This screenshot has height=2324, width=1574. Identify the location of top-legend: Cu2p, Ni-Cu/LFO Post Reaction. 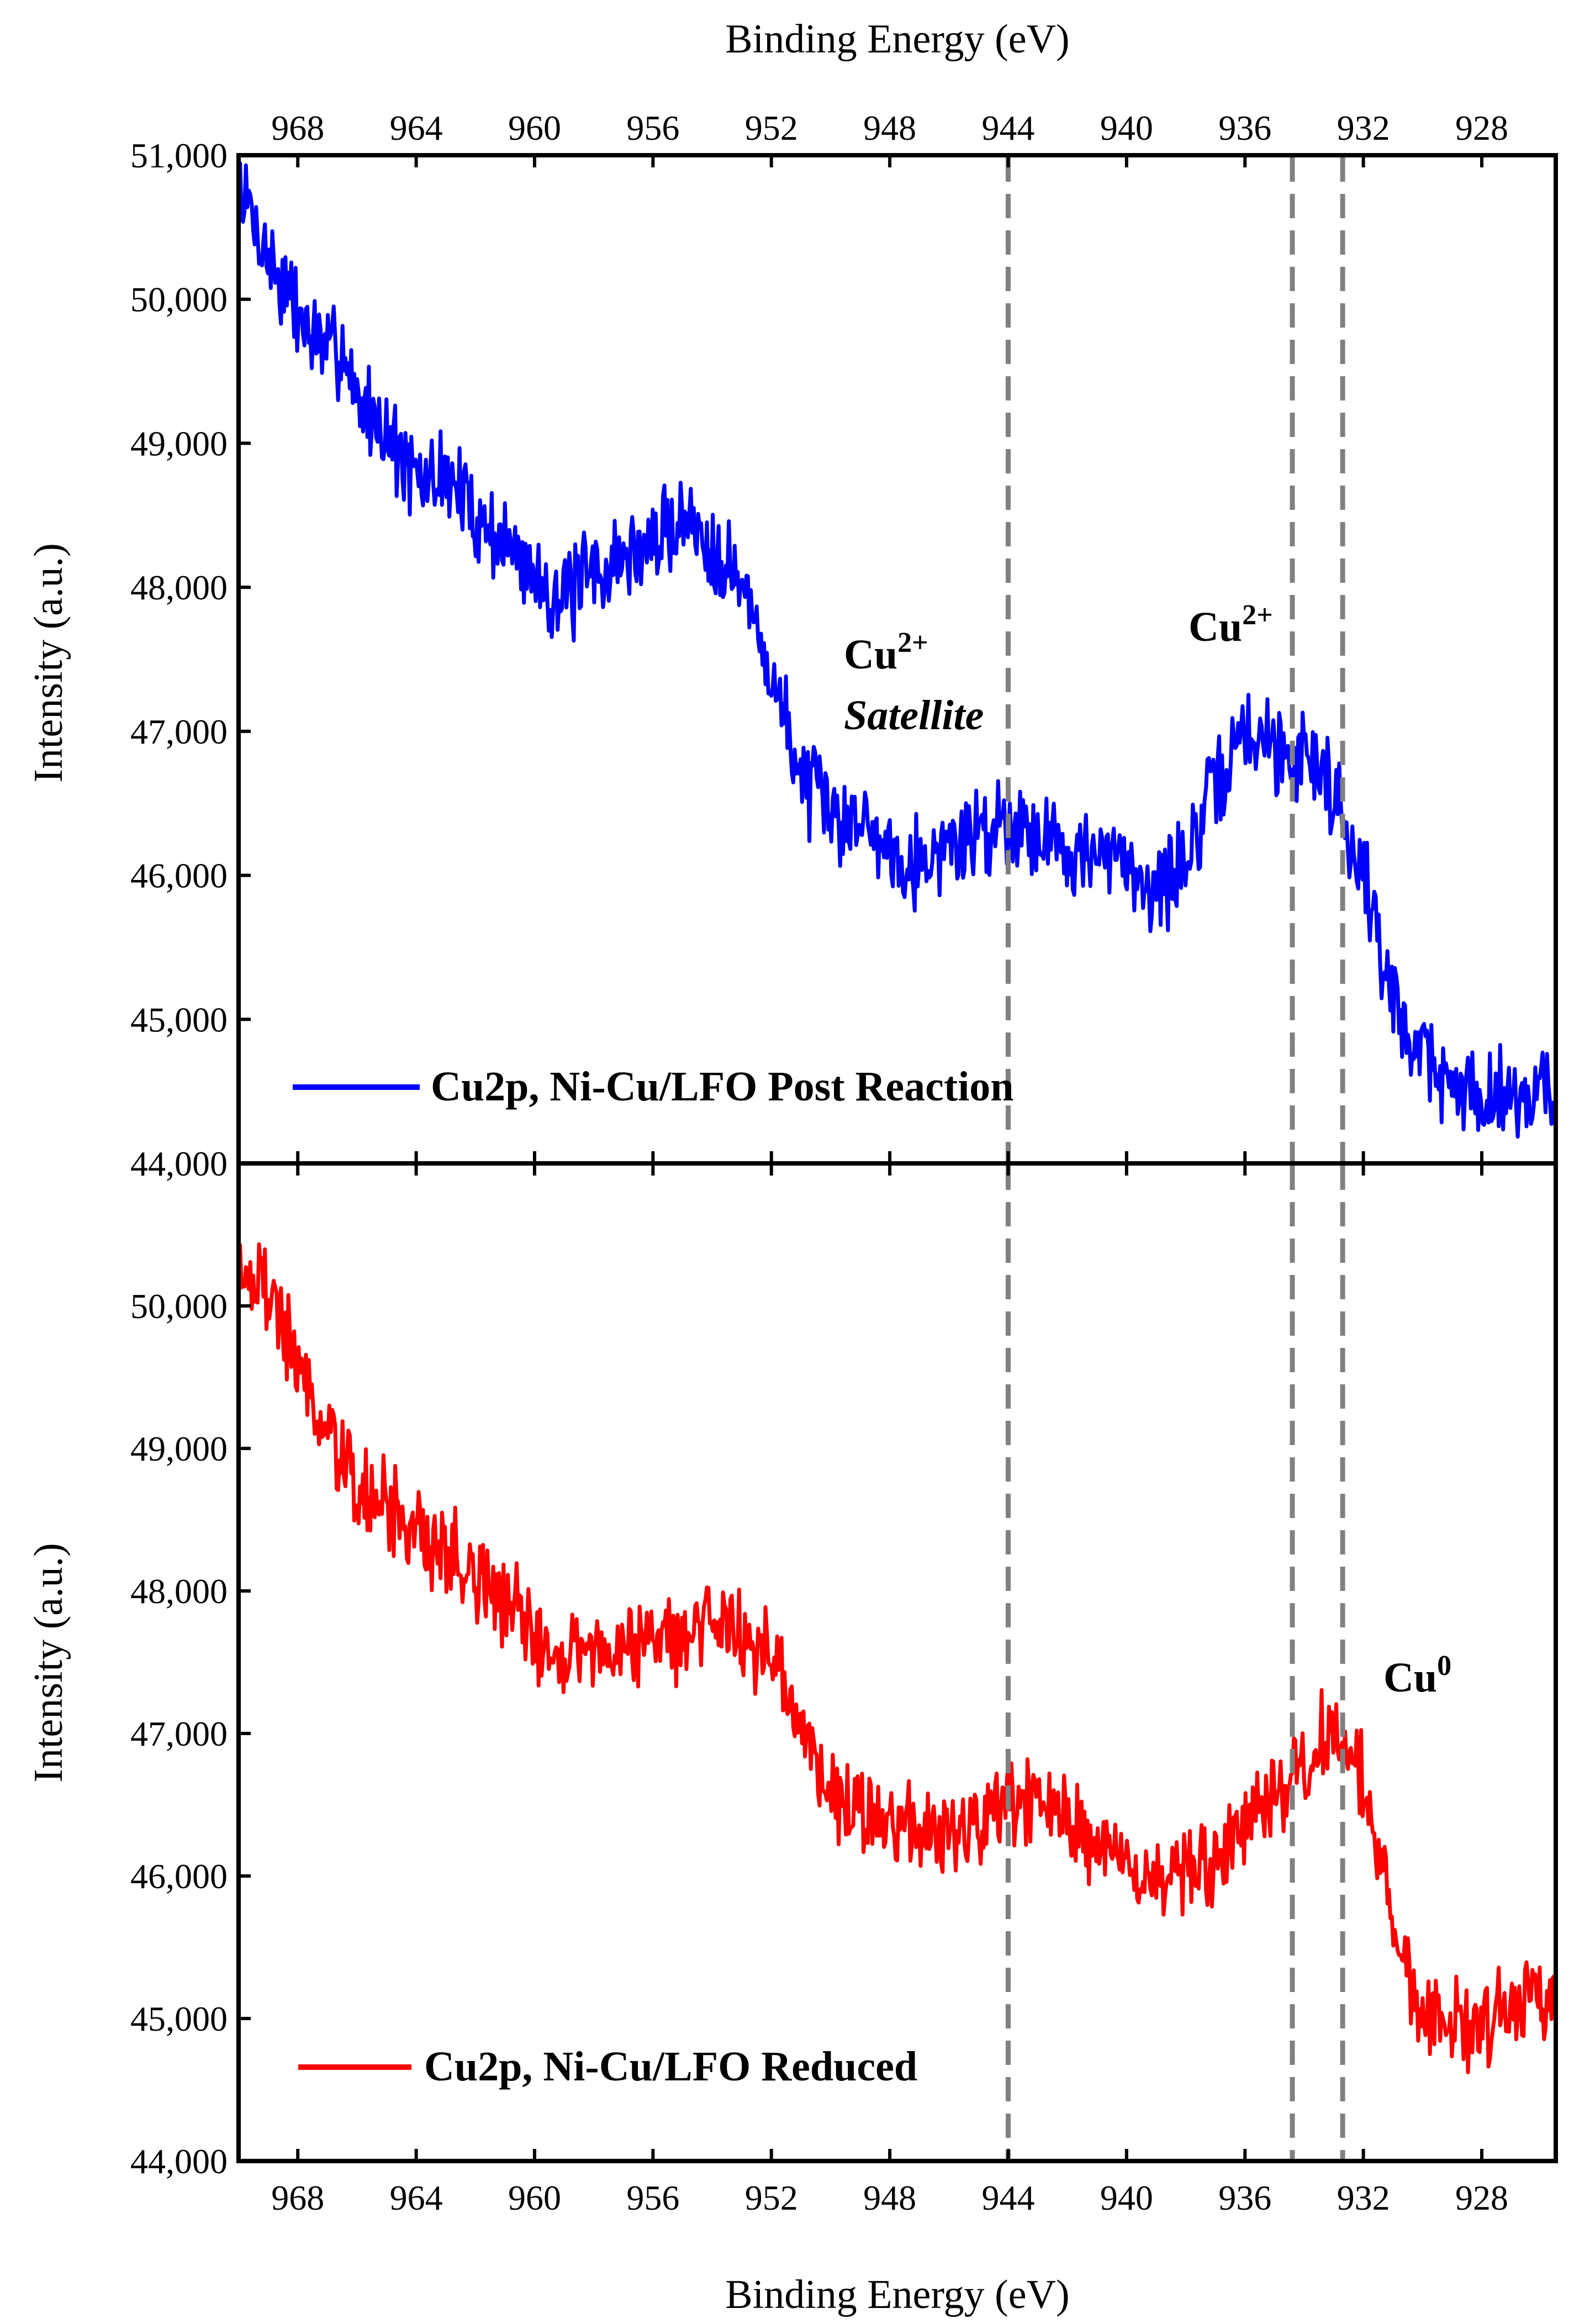
(653, 1086).